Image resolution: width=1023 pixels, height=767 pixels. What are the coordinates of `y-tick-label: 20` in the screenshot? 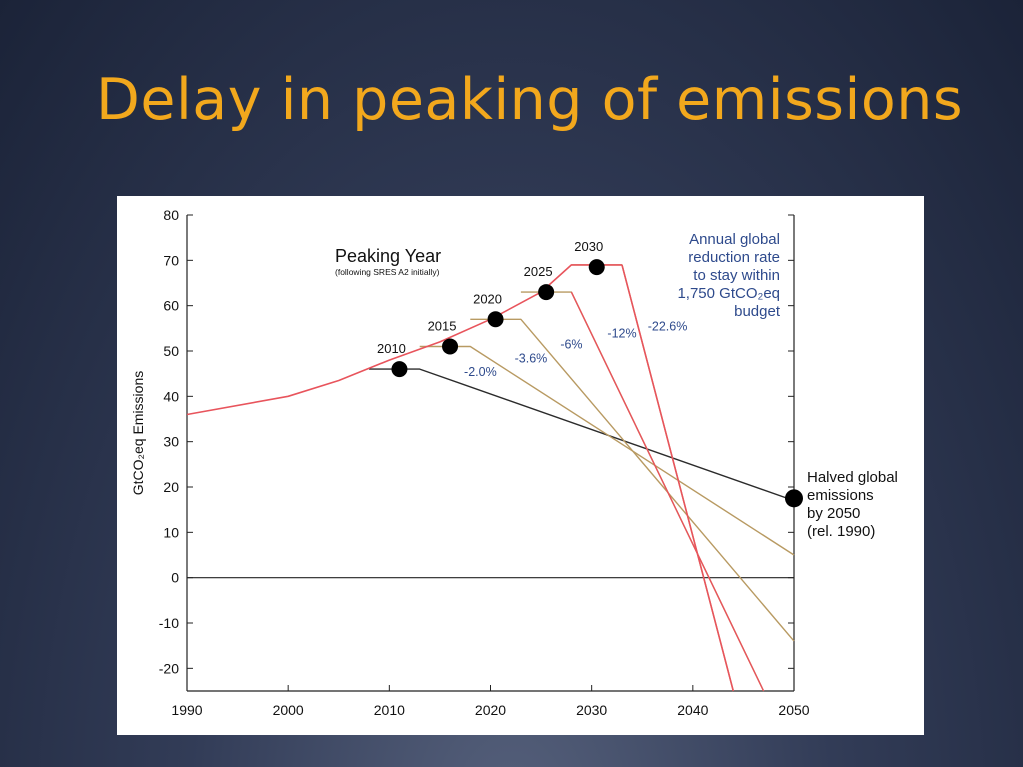 It's located at (171, 487).